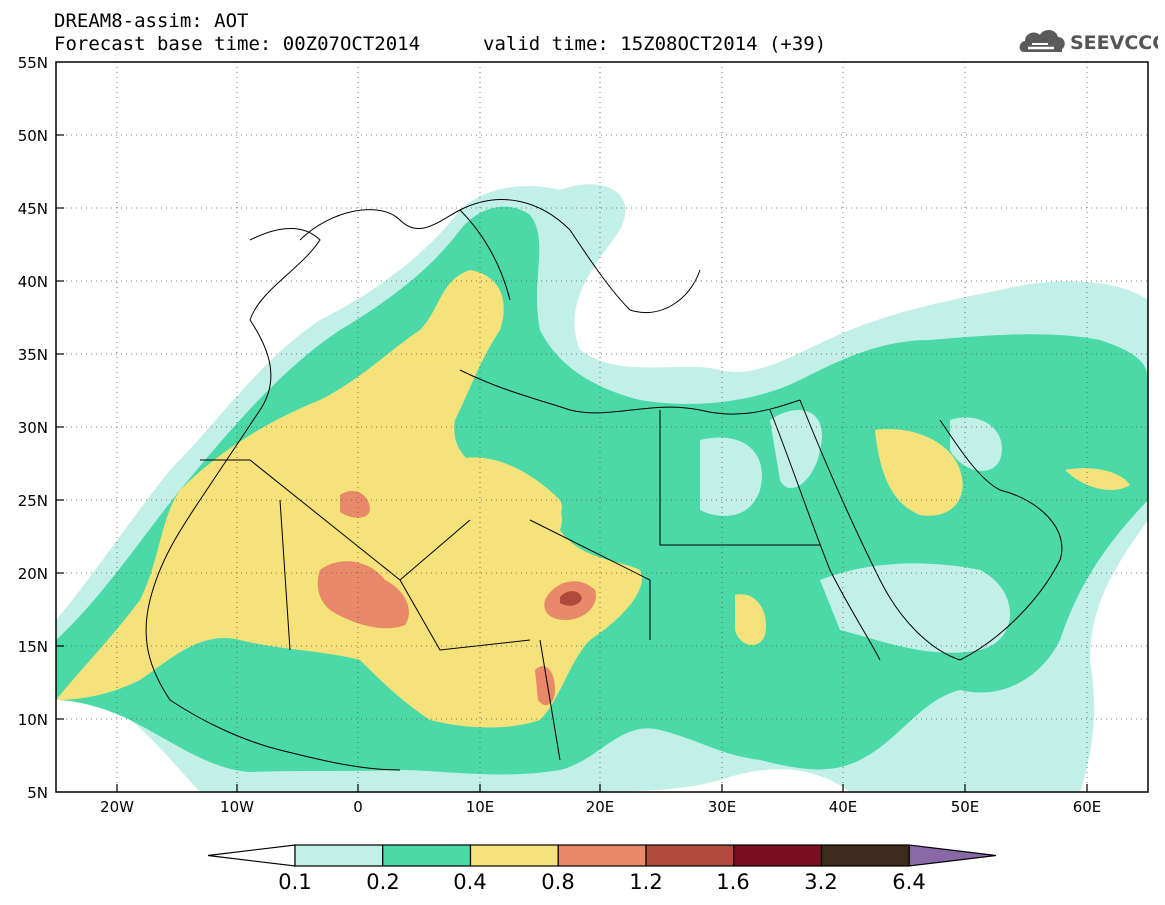 The image size is (1165, 905). What do you see at coordinates (33, 720) in the screenshot?
I see `lat-label: 10N` at bounding box center [33, 720].